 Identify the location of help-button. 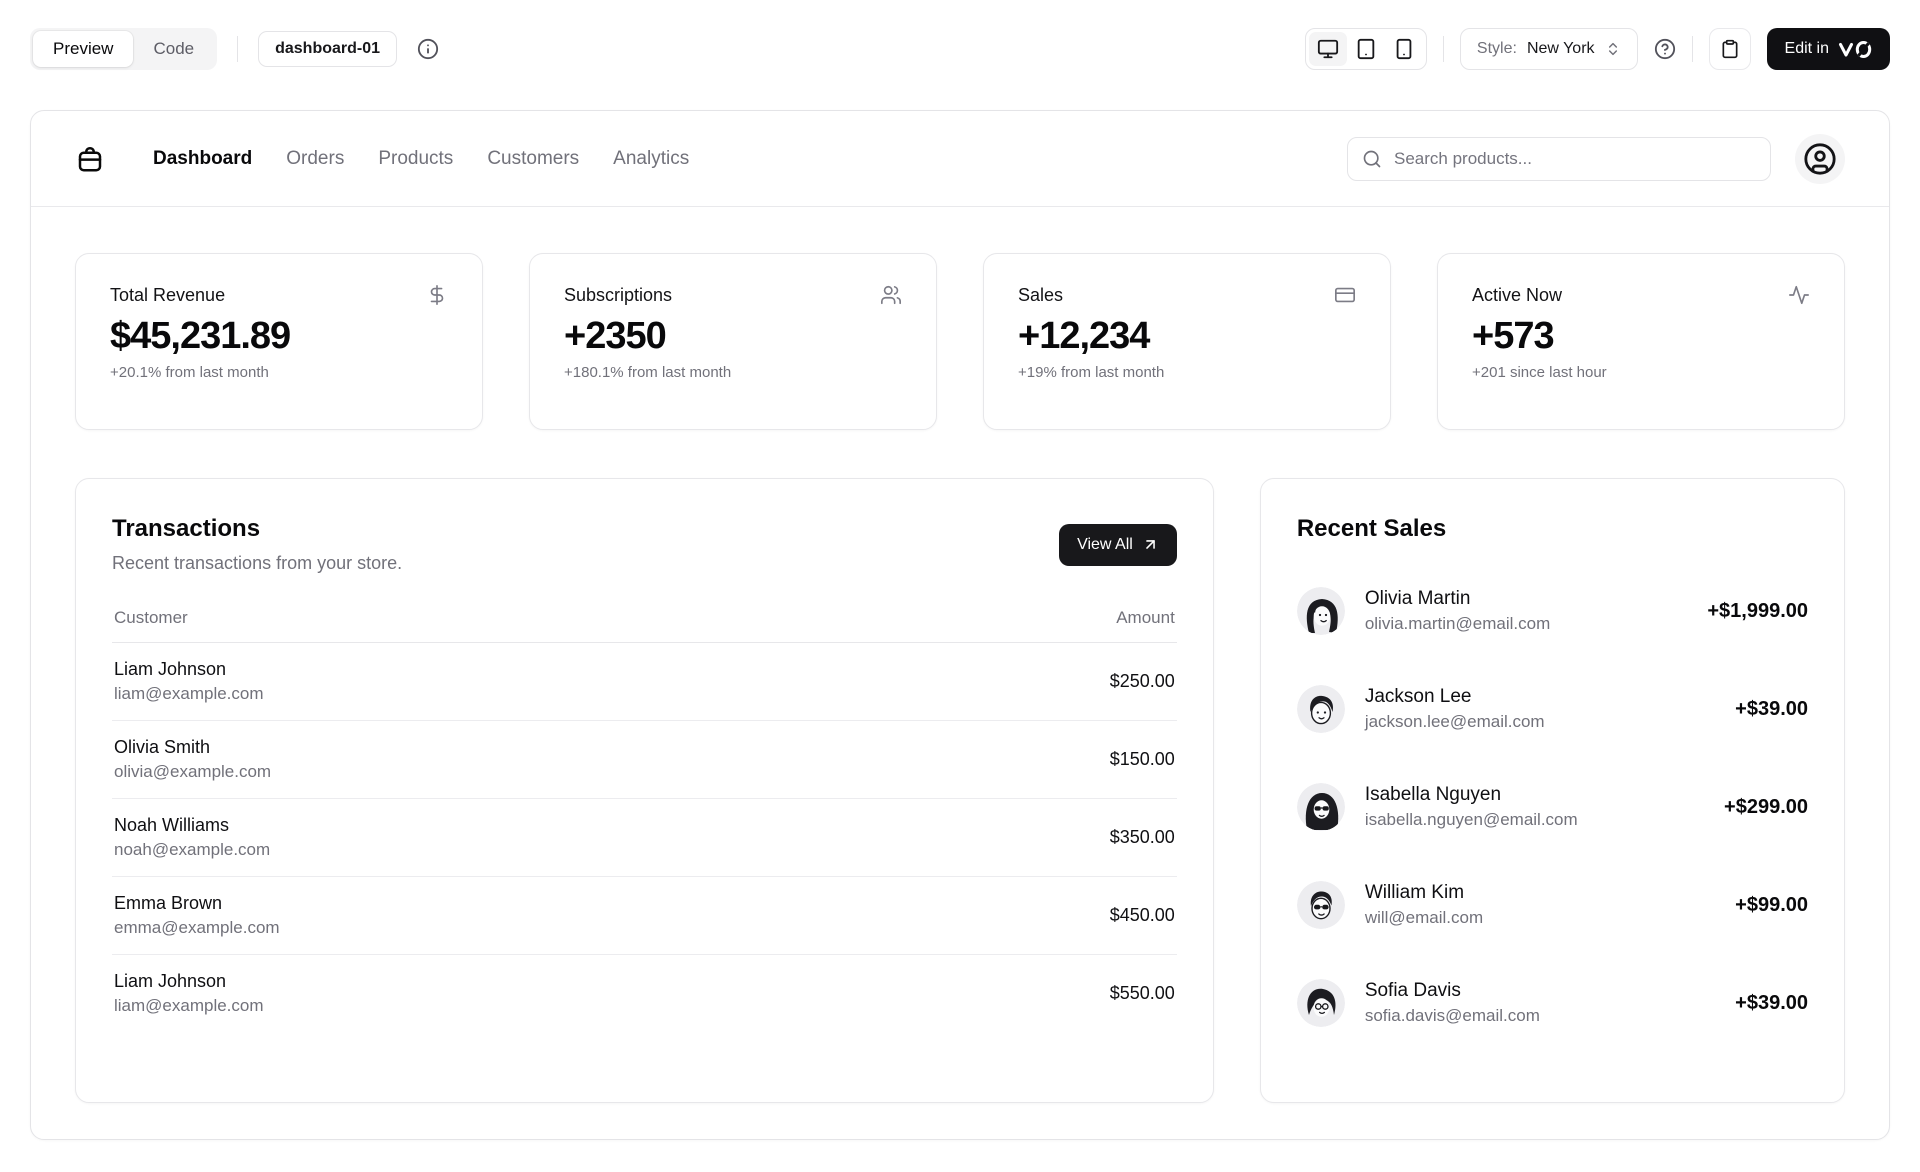
(1665, 49).